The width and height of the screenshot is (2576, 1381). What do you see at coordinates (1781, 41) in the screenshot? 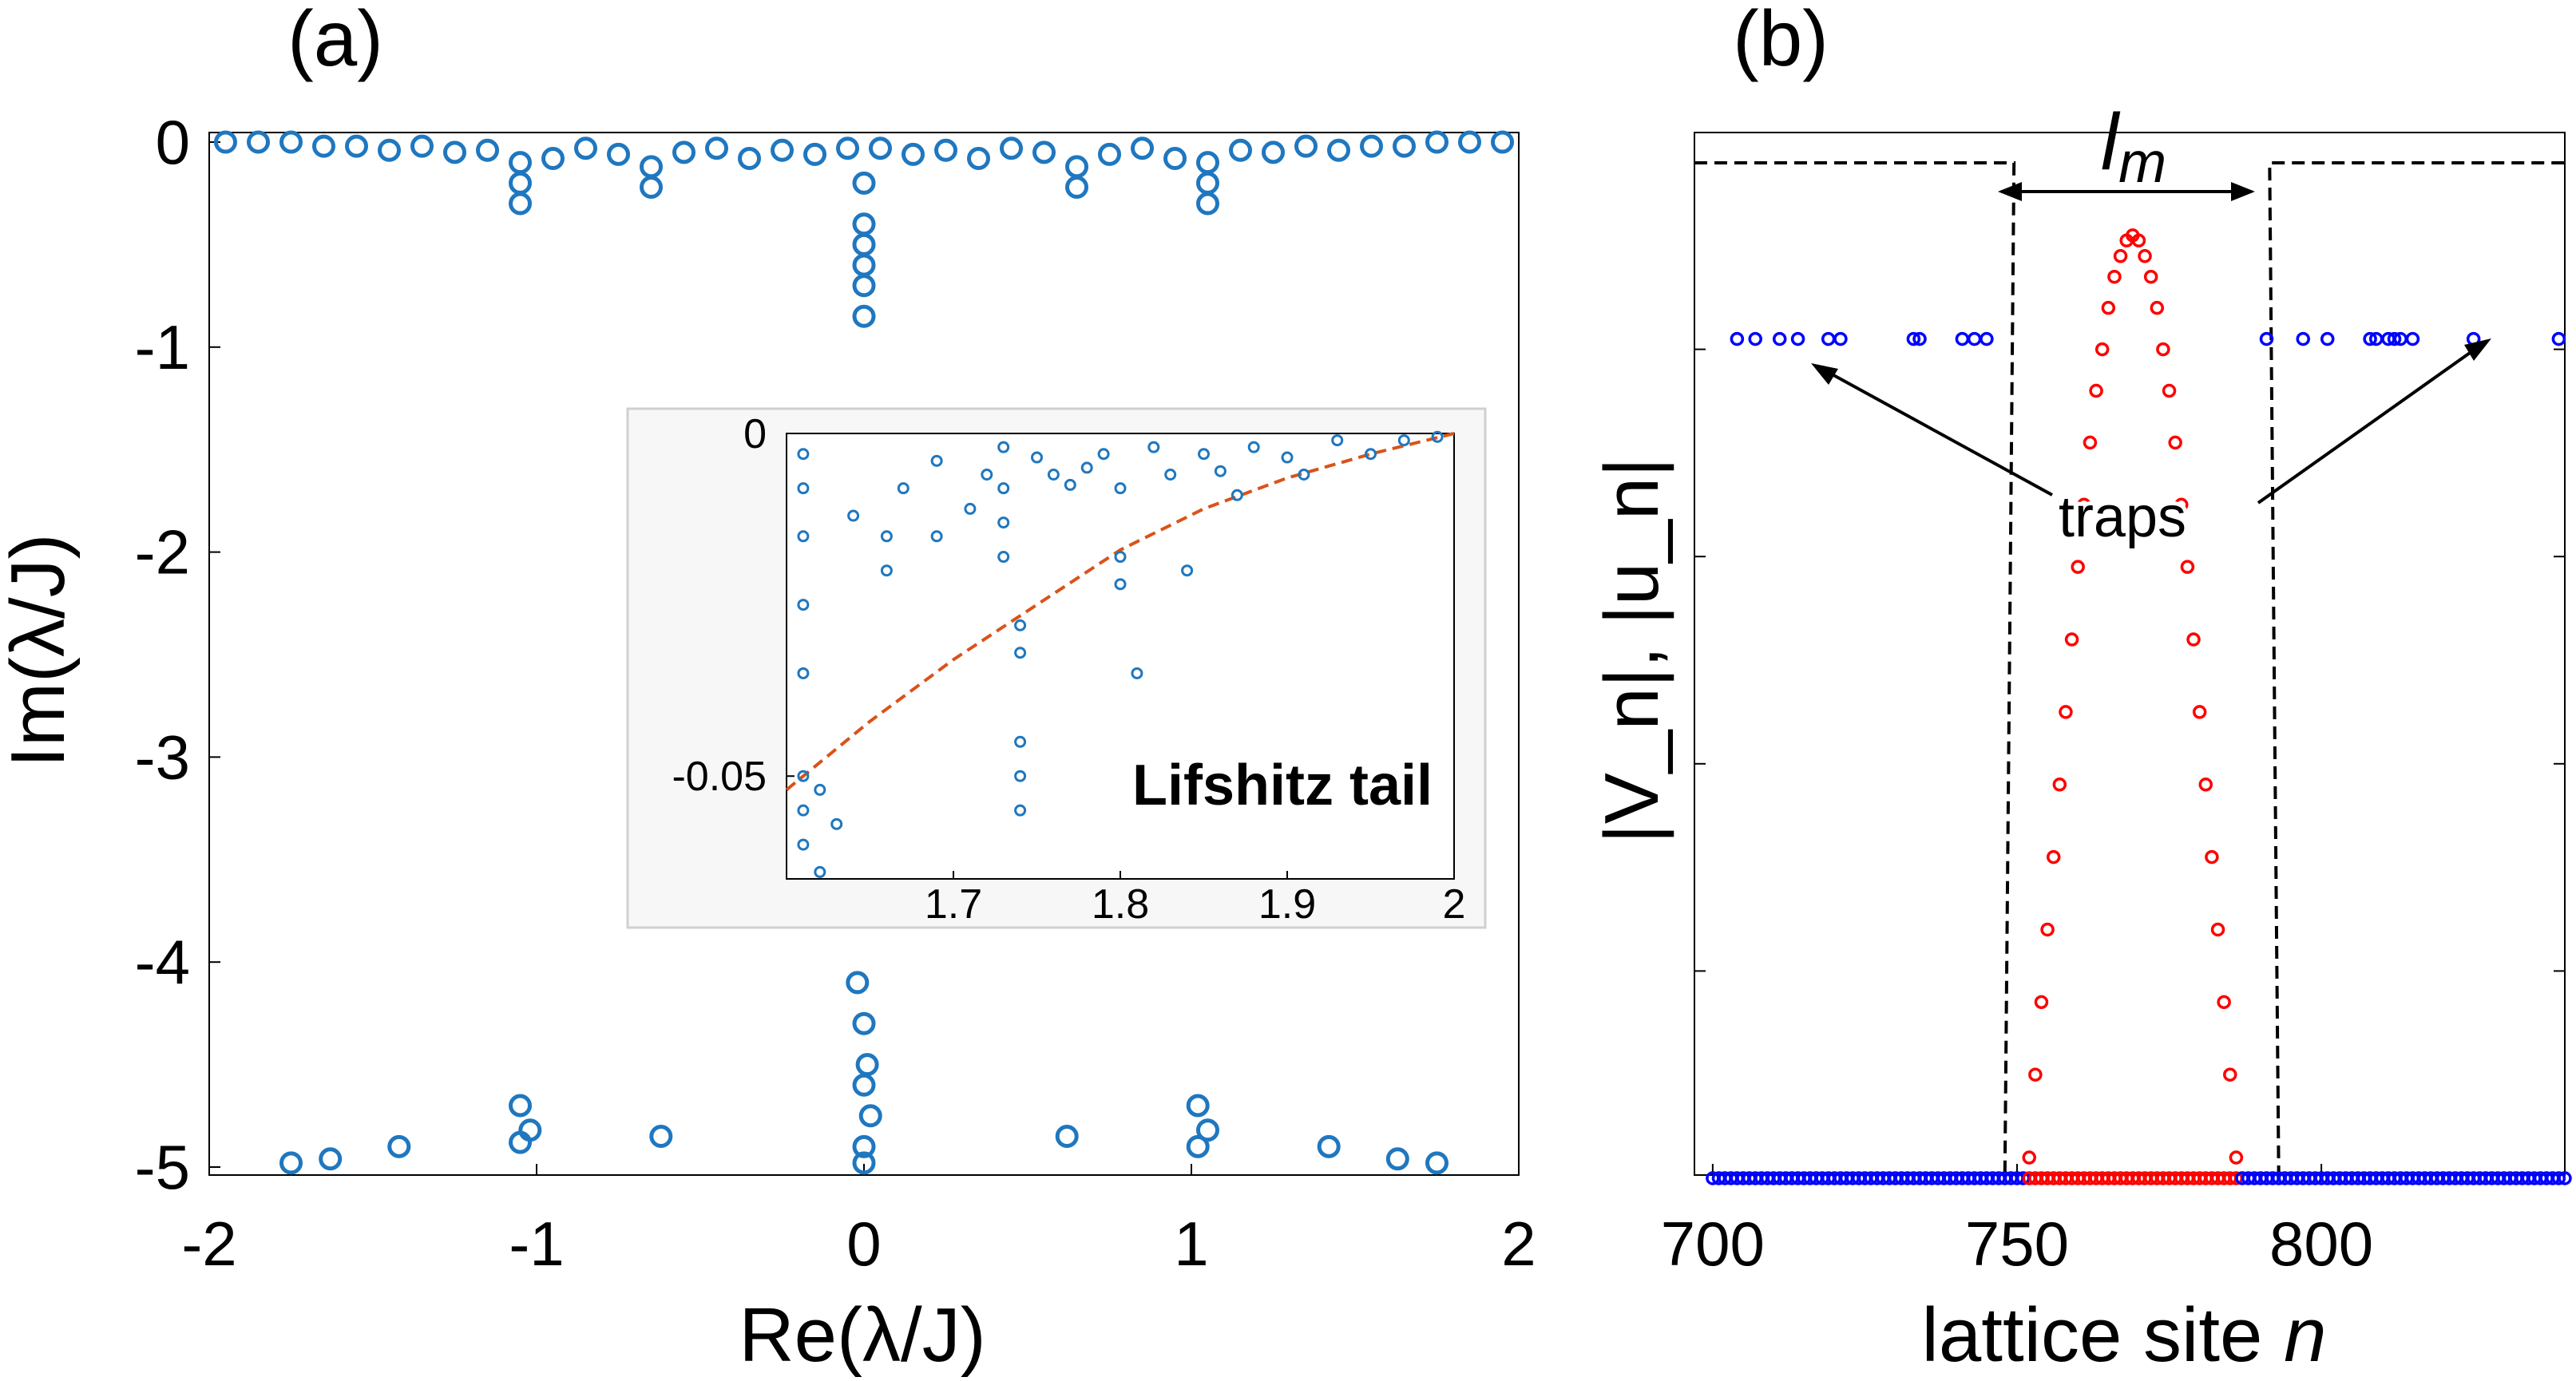
I see `panel-b-label: (b)` at bounding box center [1781, 41].